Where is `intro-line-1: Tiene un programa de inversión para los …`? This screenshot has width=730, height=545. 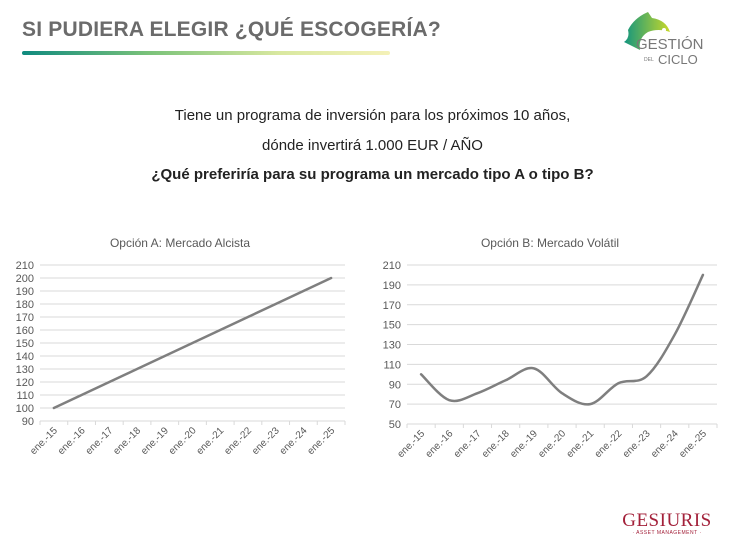
intro-line-1: Tiene un programa de inversión para los … is located at coordinates (372, 115).